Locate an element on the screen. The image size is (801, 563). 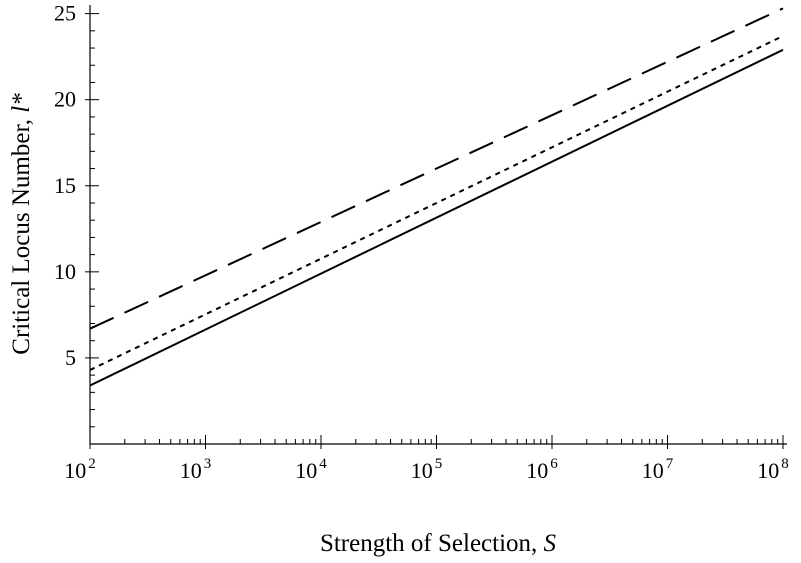
x-tick-label: 10 2 is located at coordinates (80, 469).